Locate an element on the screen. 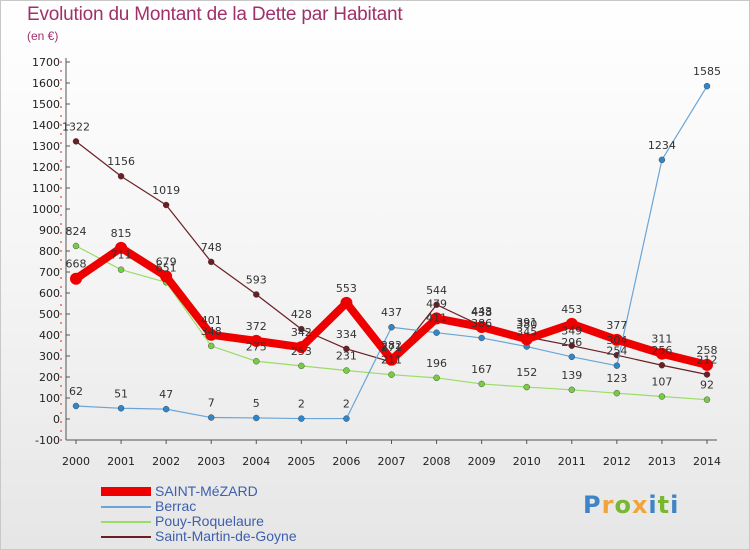 This screenshot has height=550, width=750. y-tick-label: 1500 is located at coordinates (46, 104).